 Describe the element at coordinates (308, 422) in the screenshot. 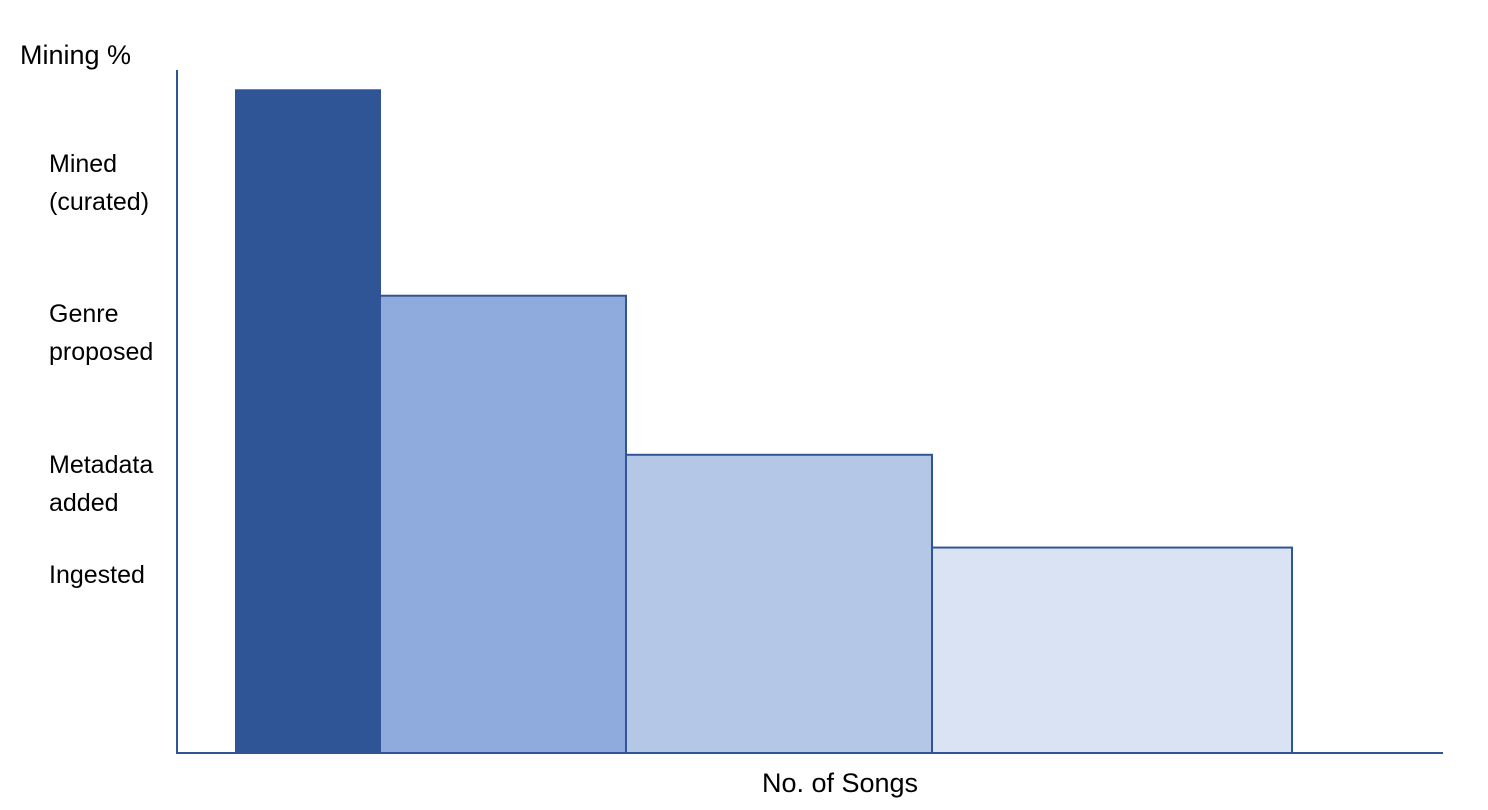

I see `bar-mined-curated` at that location.